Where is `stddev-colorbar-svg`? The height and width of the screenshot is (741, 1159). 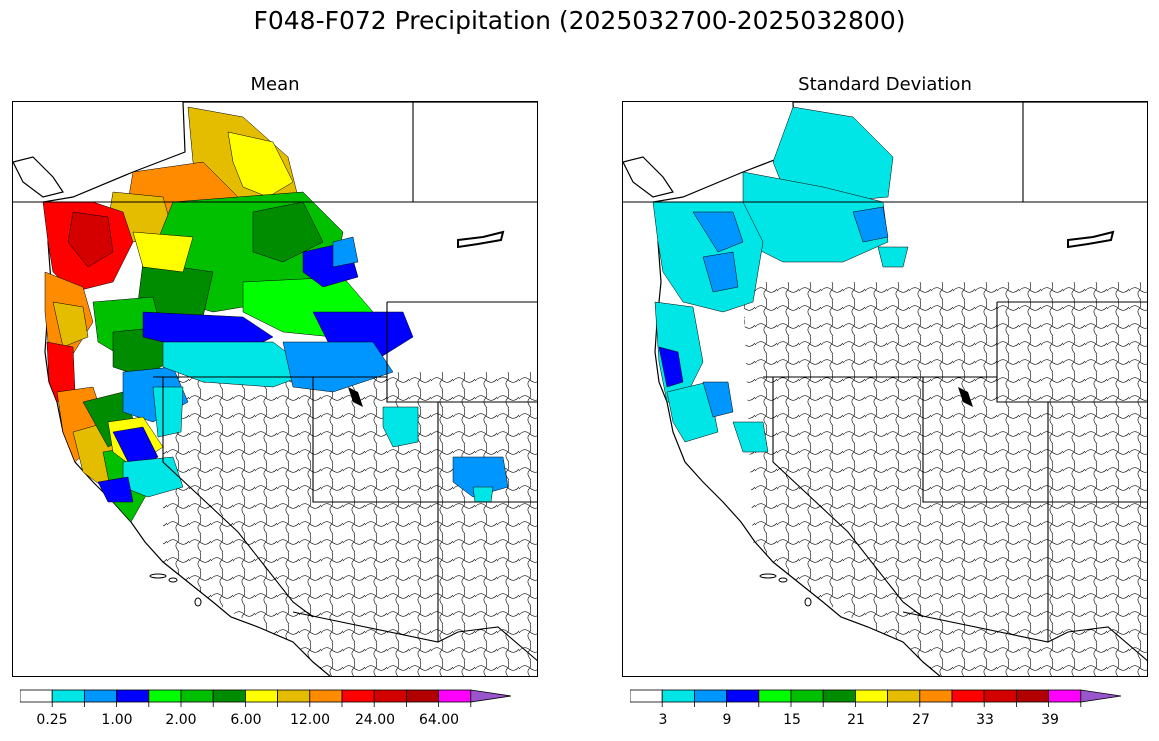 stddev-colorbar-svg is located at coordinates (876, 698).